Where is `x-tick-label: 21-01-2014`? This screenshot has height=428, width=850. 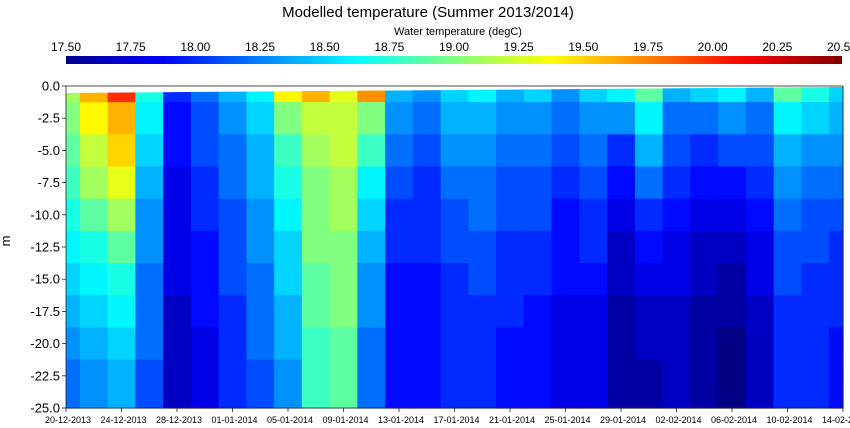 x-tick-label: 21-01-2014 is located at coordinates (512, 420).